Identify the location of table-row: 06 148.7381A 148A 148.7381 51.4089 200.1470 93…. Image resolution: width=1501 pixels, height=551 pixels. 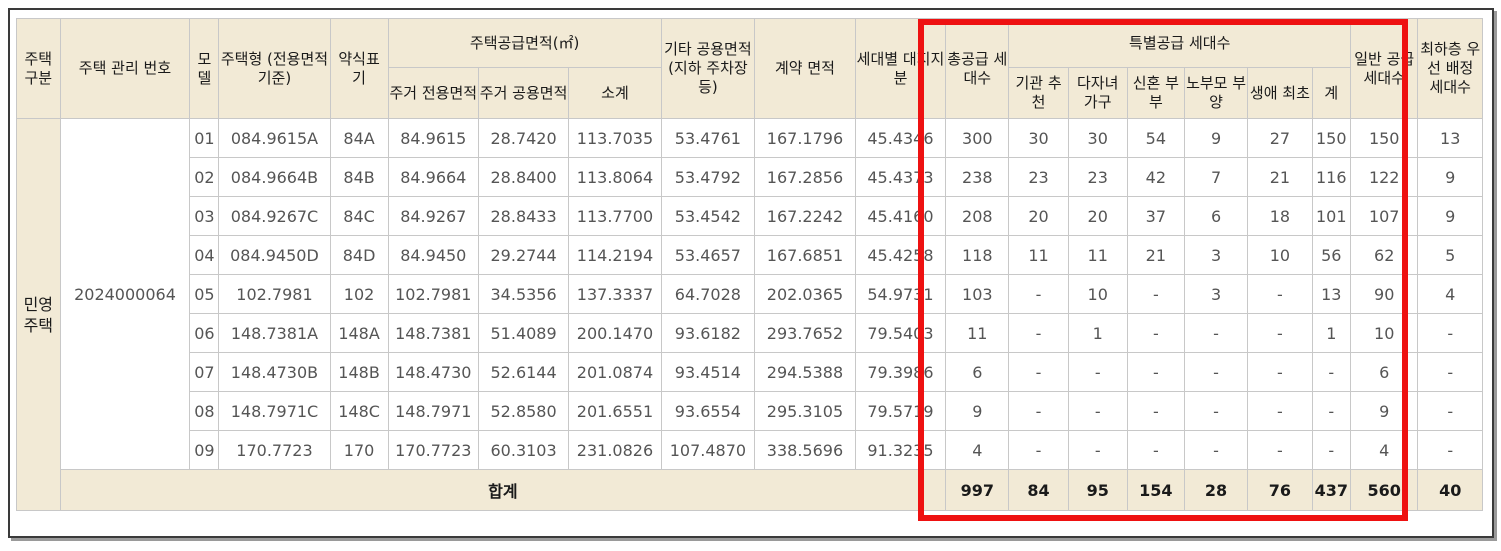
(750, 333).